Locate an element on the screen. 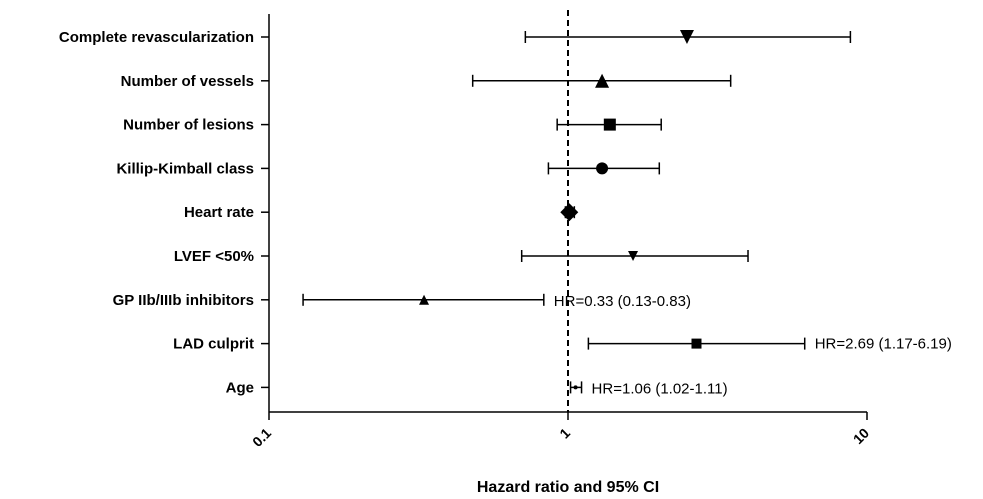  forest-row: Age HR=1.06 (1.02-1.11) is located at coordinates (477, 388).